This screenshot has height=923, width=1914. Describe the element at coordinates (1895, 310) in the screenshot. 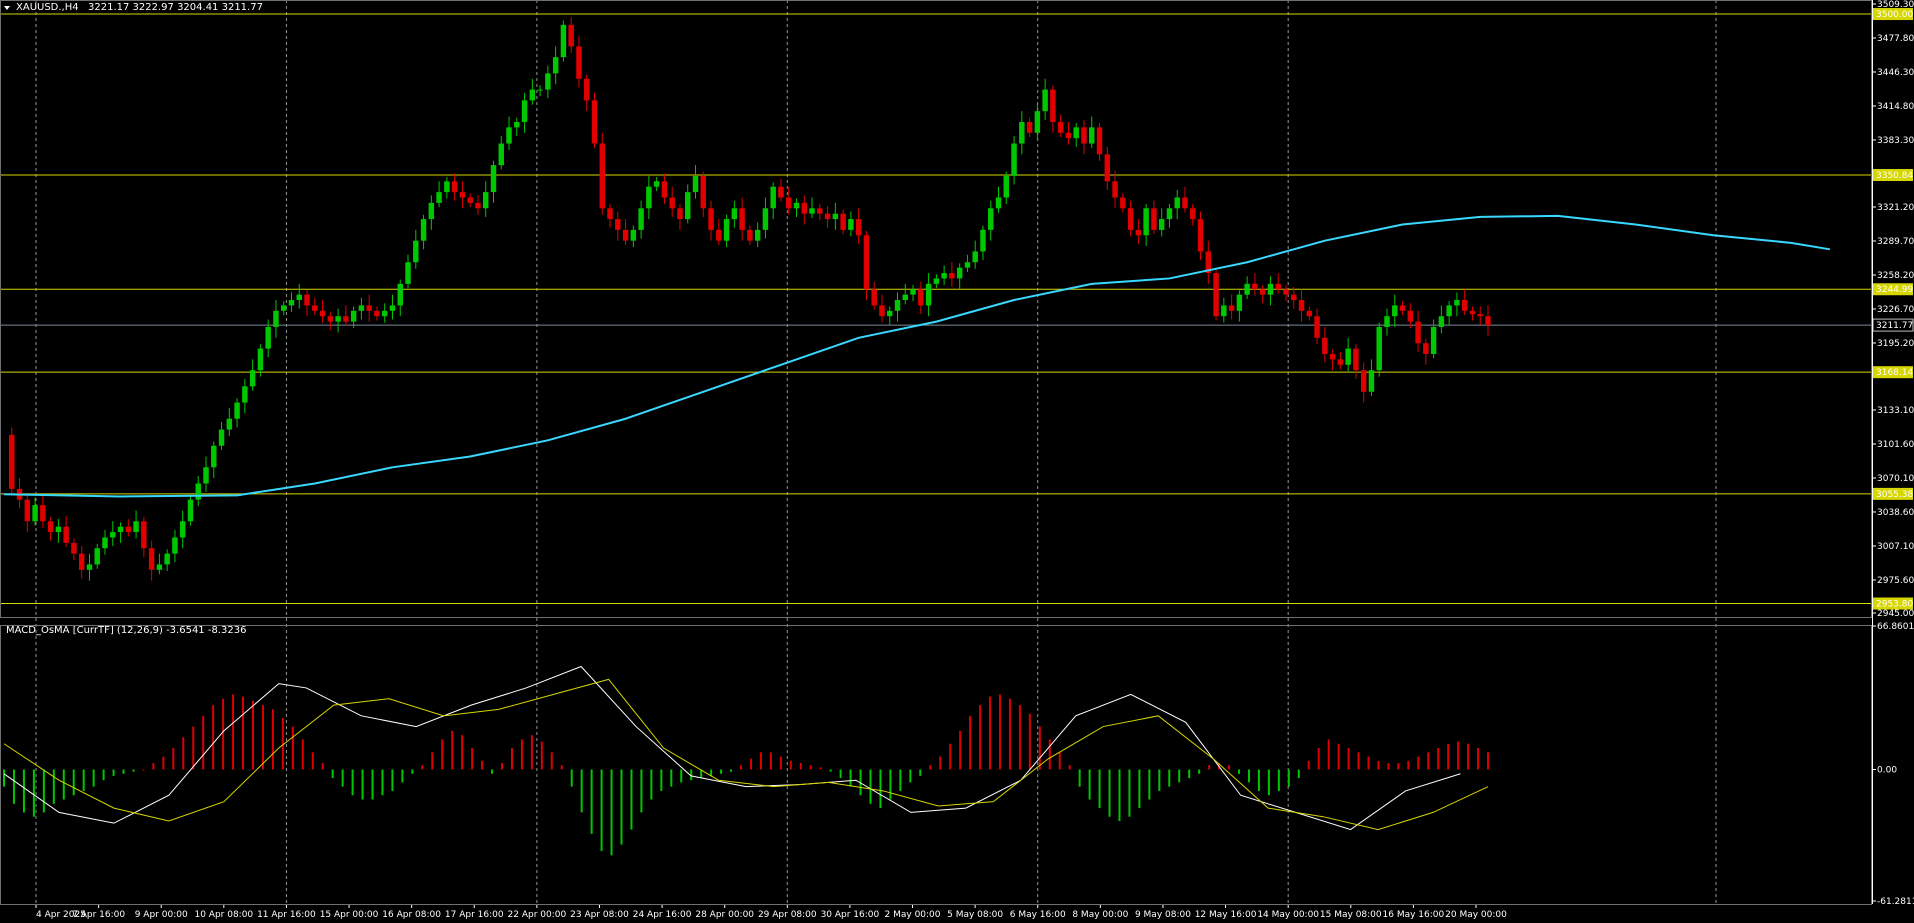

I see `price-axis-label: 3226.70` at that location.